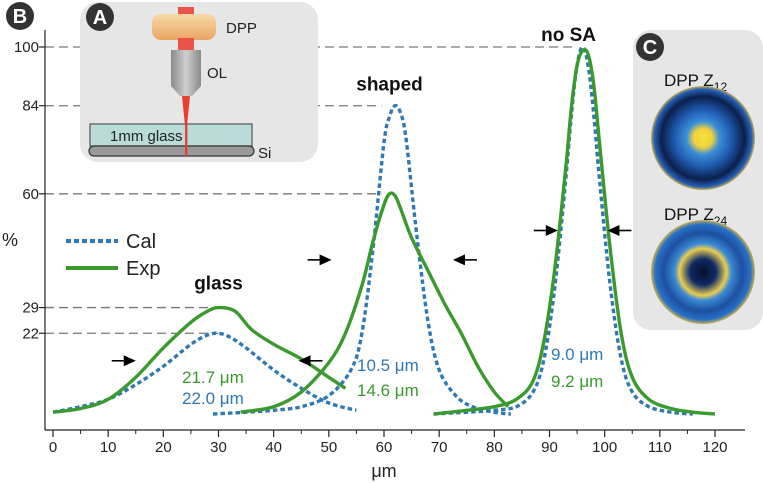 The image size is (763, 483). Describe the element at coordinates (129, 361) in the screenshot. I see `fwhm-arrow-0-left-head` at that location.